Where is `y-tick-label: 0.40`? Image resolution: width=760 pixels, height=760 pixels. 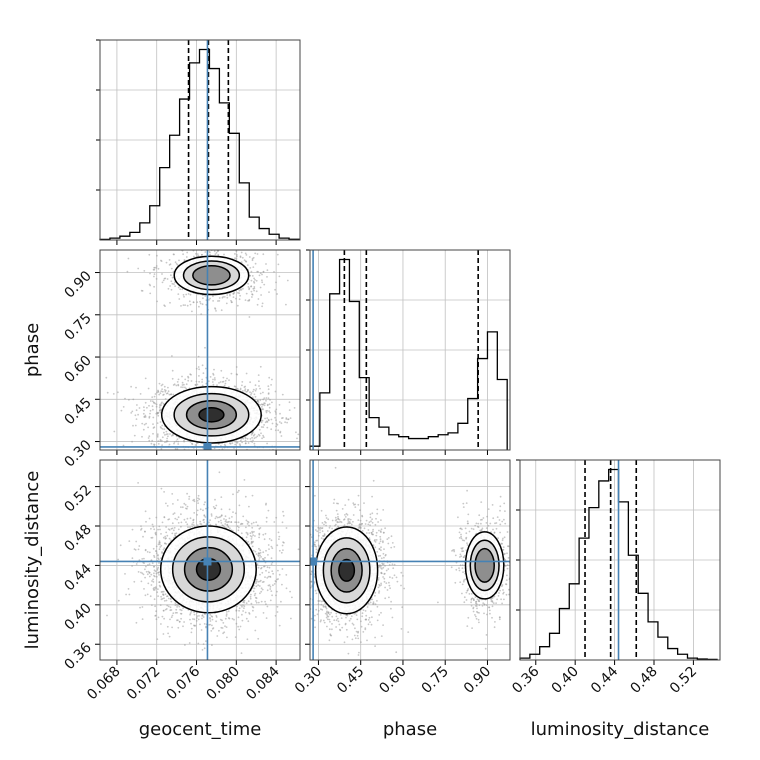
y-tick-label: 0.40 is located at coordinates (77, 616).